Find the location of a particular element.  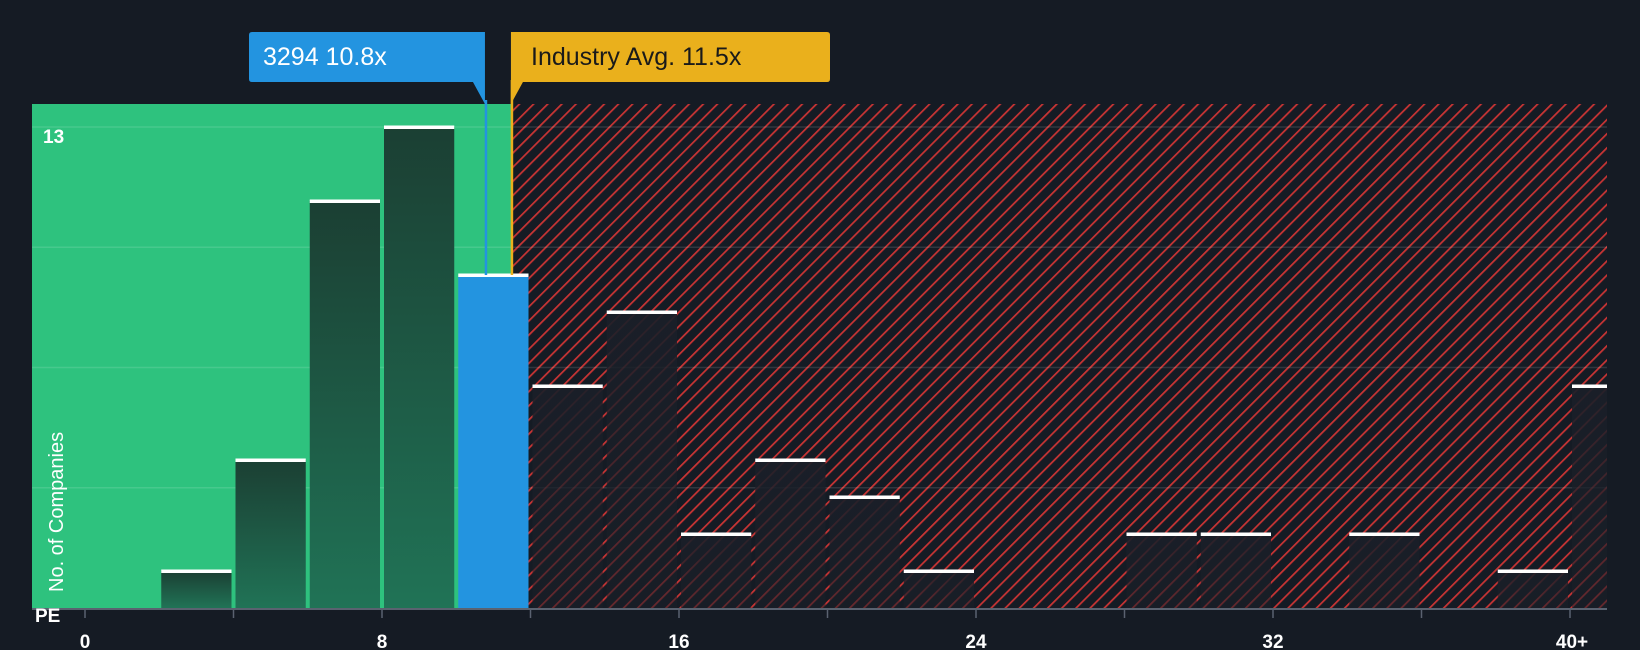

x-tick-labels: 0 8 16 24 32 40+ is located at coordinates (834, 641).